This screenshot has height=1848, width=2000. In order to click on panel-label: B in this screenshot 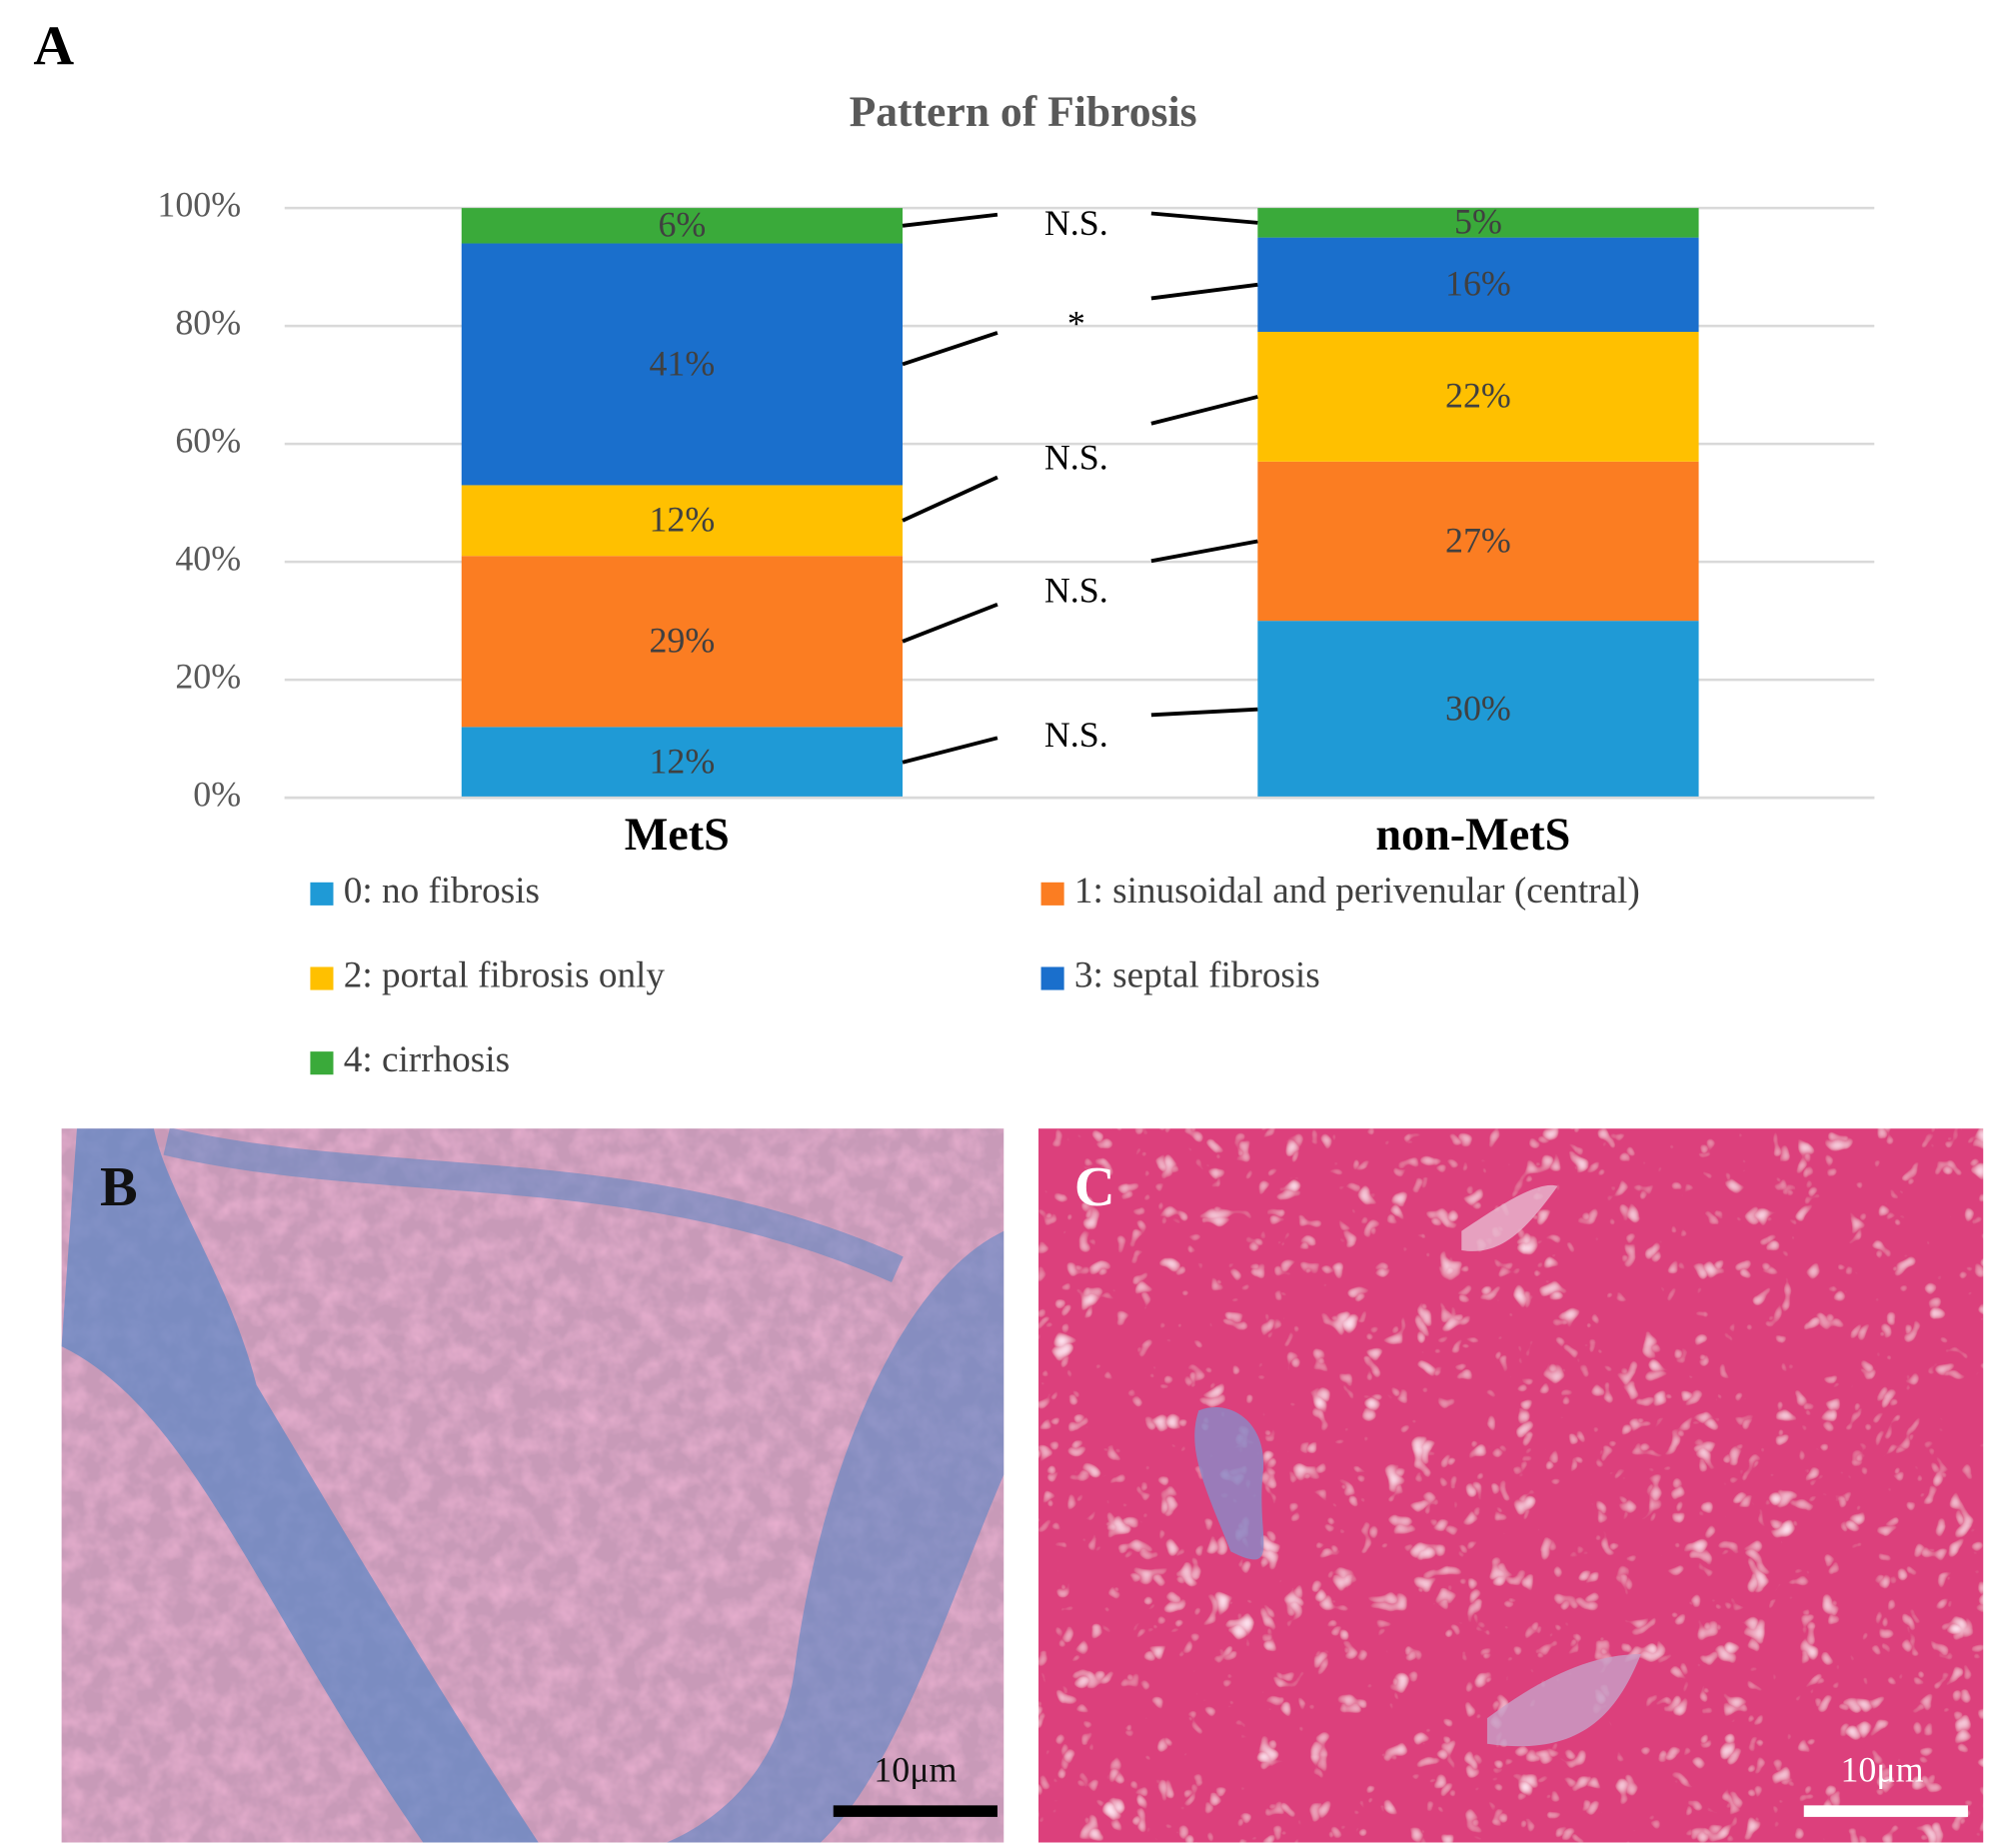, I will do `click(119, 1187)`.